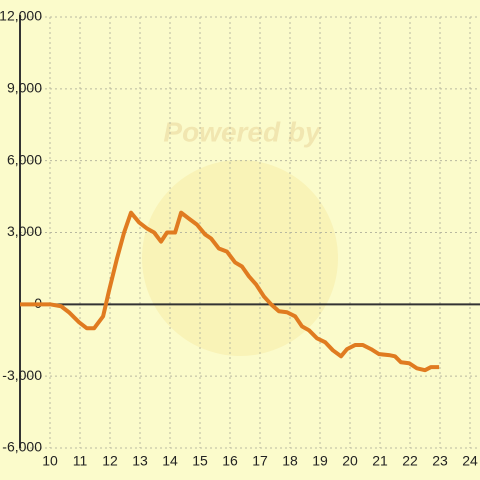  What do you see at coordinates (320, 461) in the screenshot?
I see `x-tick-label: 19` at bounding box center [320, 461].